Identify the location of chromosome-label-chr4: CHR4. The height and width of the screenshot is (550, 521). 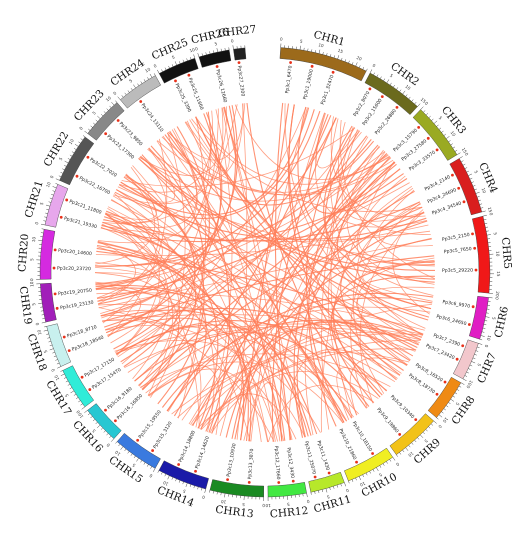
(488, 178).